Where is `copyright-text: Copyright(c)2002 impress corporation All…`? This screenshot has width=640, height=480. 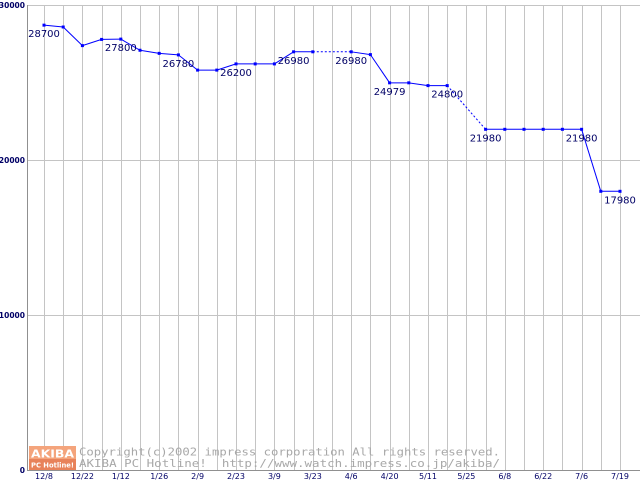
copyright-text: Copyright(c)2002 impress corporation All… is located at coordinates (289, 452).